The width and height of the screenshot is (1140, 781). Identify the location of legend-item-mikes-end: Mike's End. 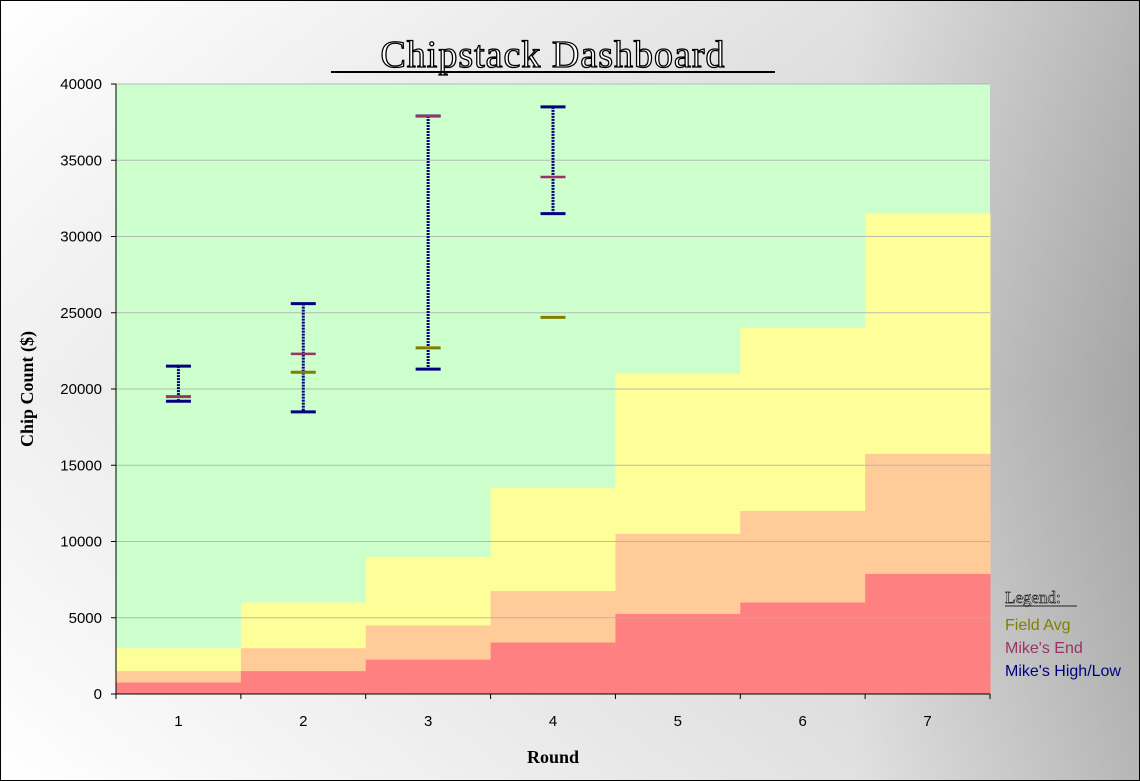
(1044, 648).